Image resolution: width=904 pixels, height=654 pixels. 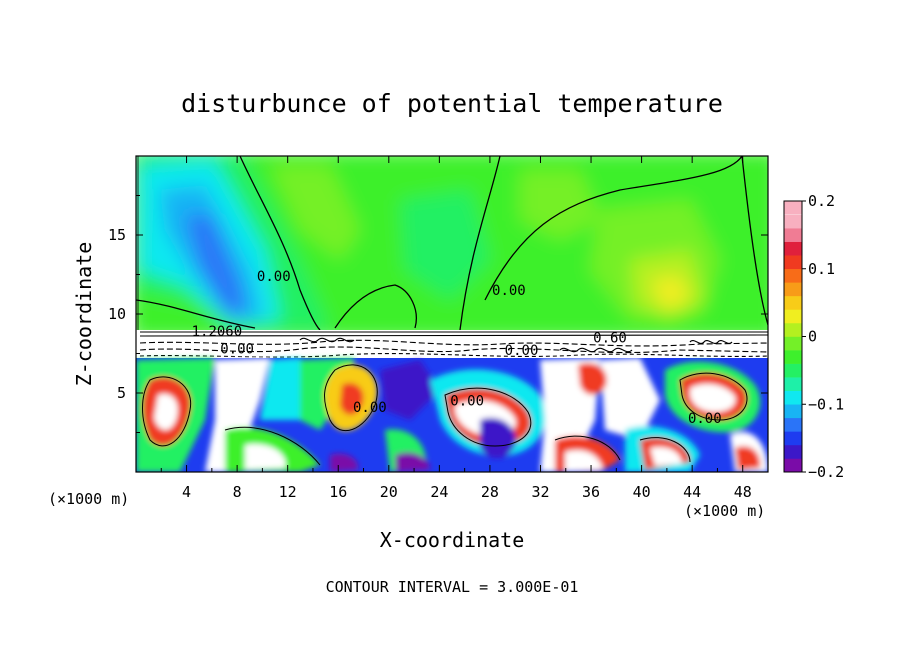 I want to click on contour-label: 1.2060, so click(x=217, y=332).